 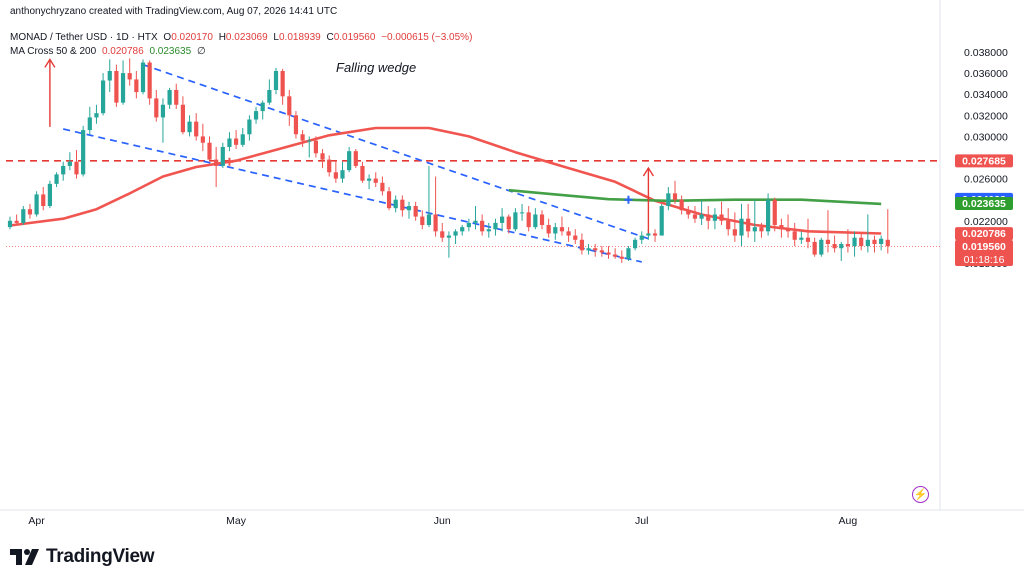 I want to click on lightning-icon: ⚡, so click(x=920, y=494).